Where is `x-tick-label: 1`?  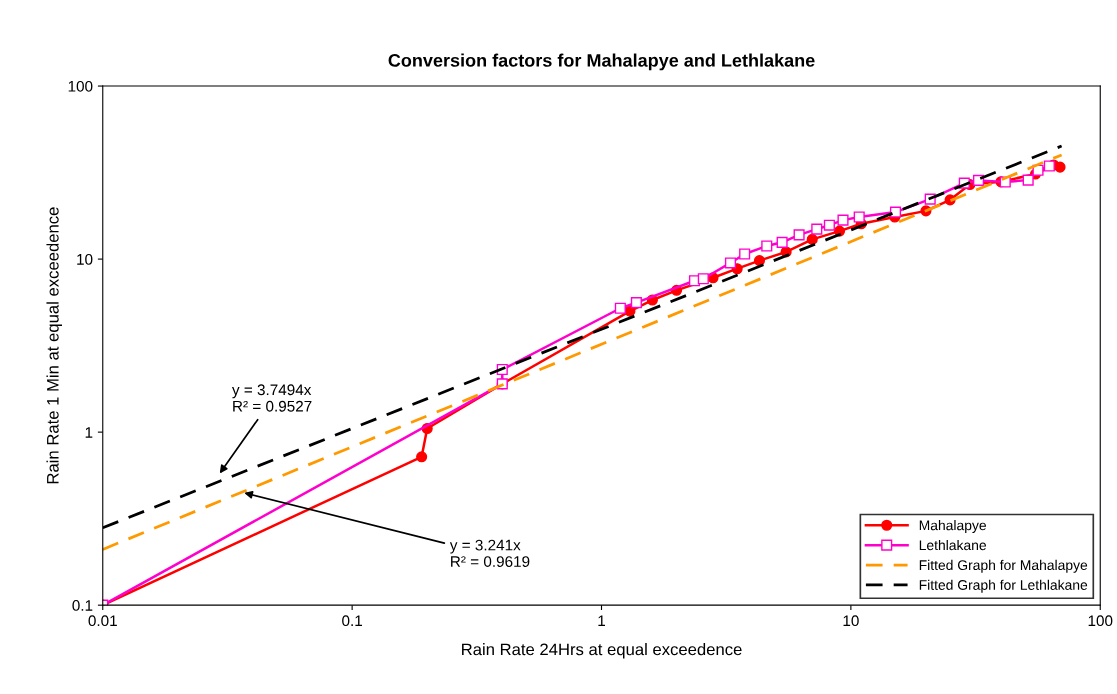 x-tick-label: 1 is located at coordinates (602, 620).